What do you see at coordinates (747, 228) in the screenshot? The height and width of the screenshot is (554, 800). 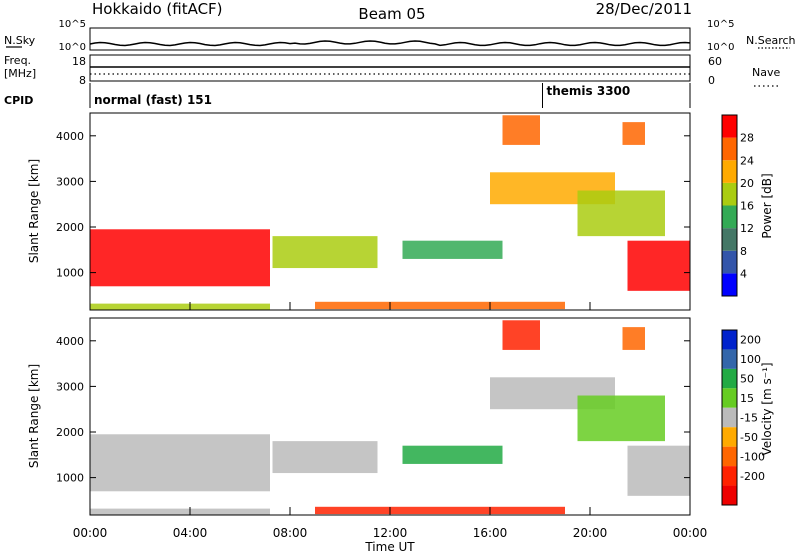 I see `colorbar-tick-label: 12` at bounding box center [747, 228].